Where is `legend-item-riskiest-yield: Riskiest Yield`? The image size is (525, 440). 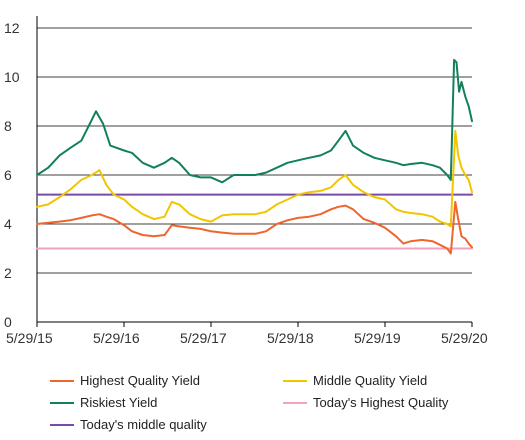 legend-item-riskiest-yield: Riskiest Yield is located at coordinates (103, 402).